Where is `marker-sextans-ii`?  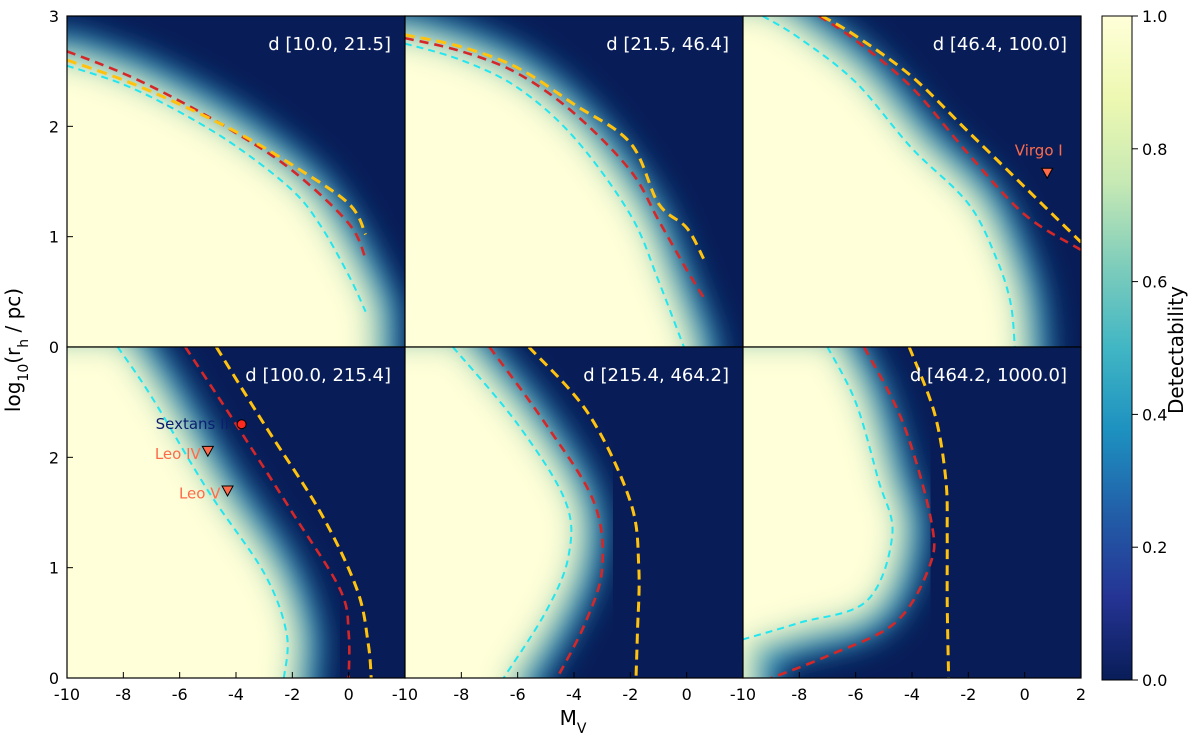
marker-sextans-ii is located at coordinates (241, 424).